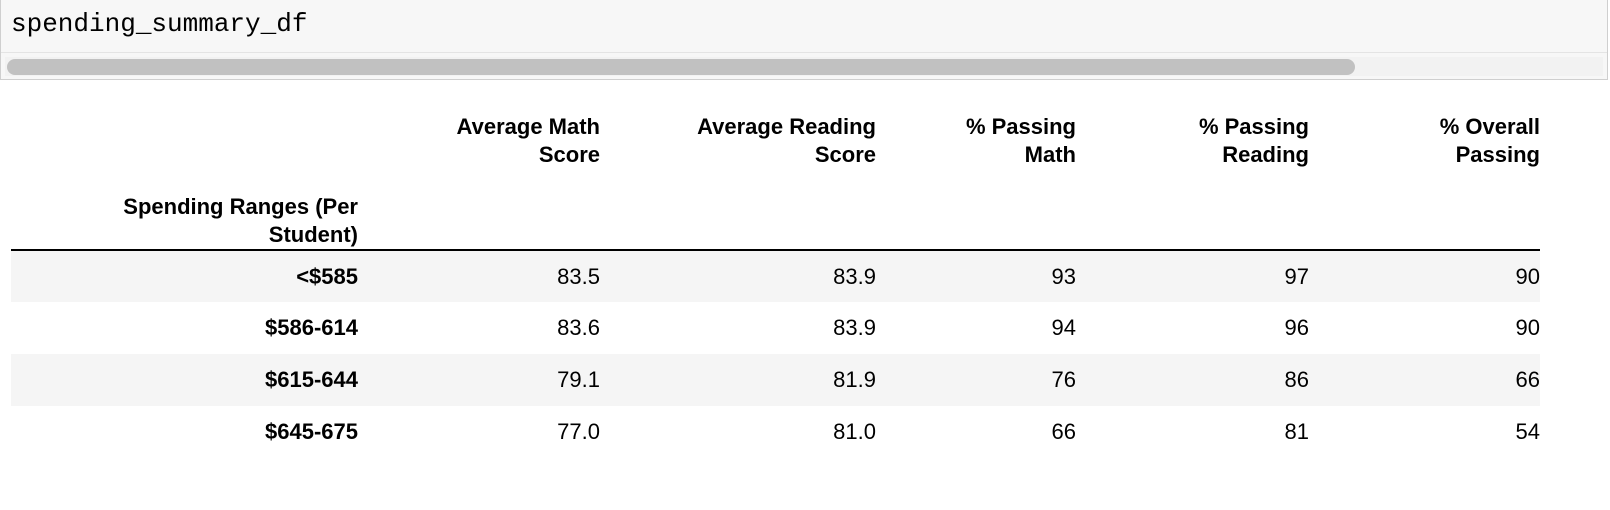 The height and width of the screenshot is (510, 1610). What do you see at coordinates (159, 24) in the screenshot?
I see `code-input: spending_summary_df` at bounding box center [159, 24].